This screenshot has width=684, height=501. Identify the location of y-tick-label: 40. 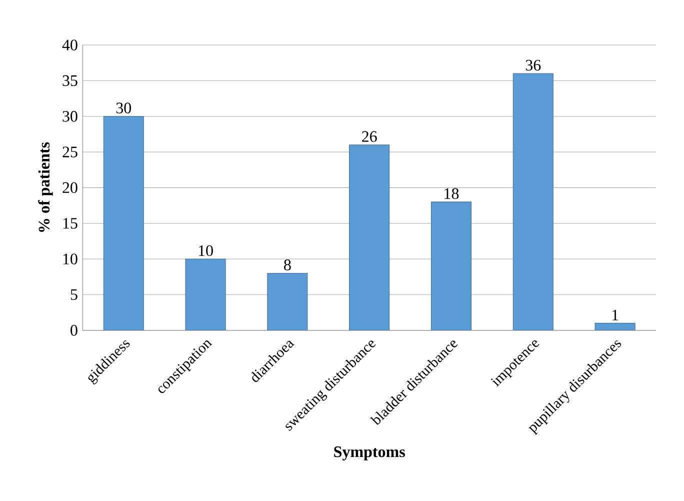
(70, 45).